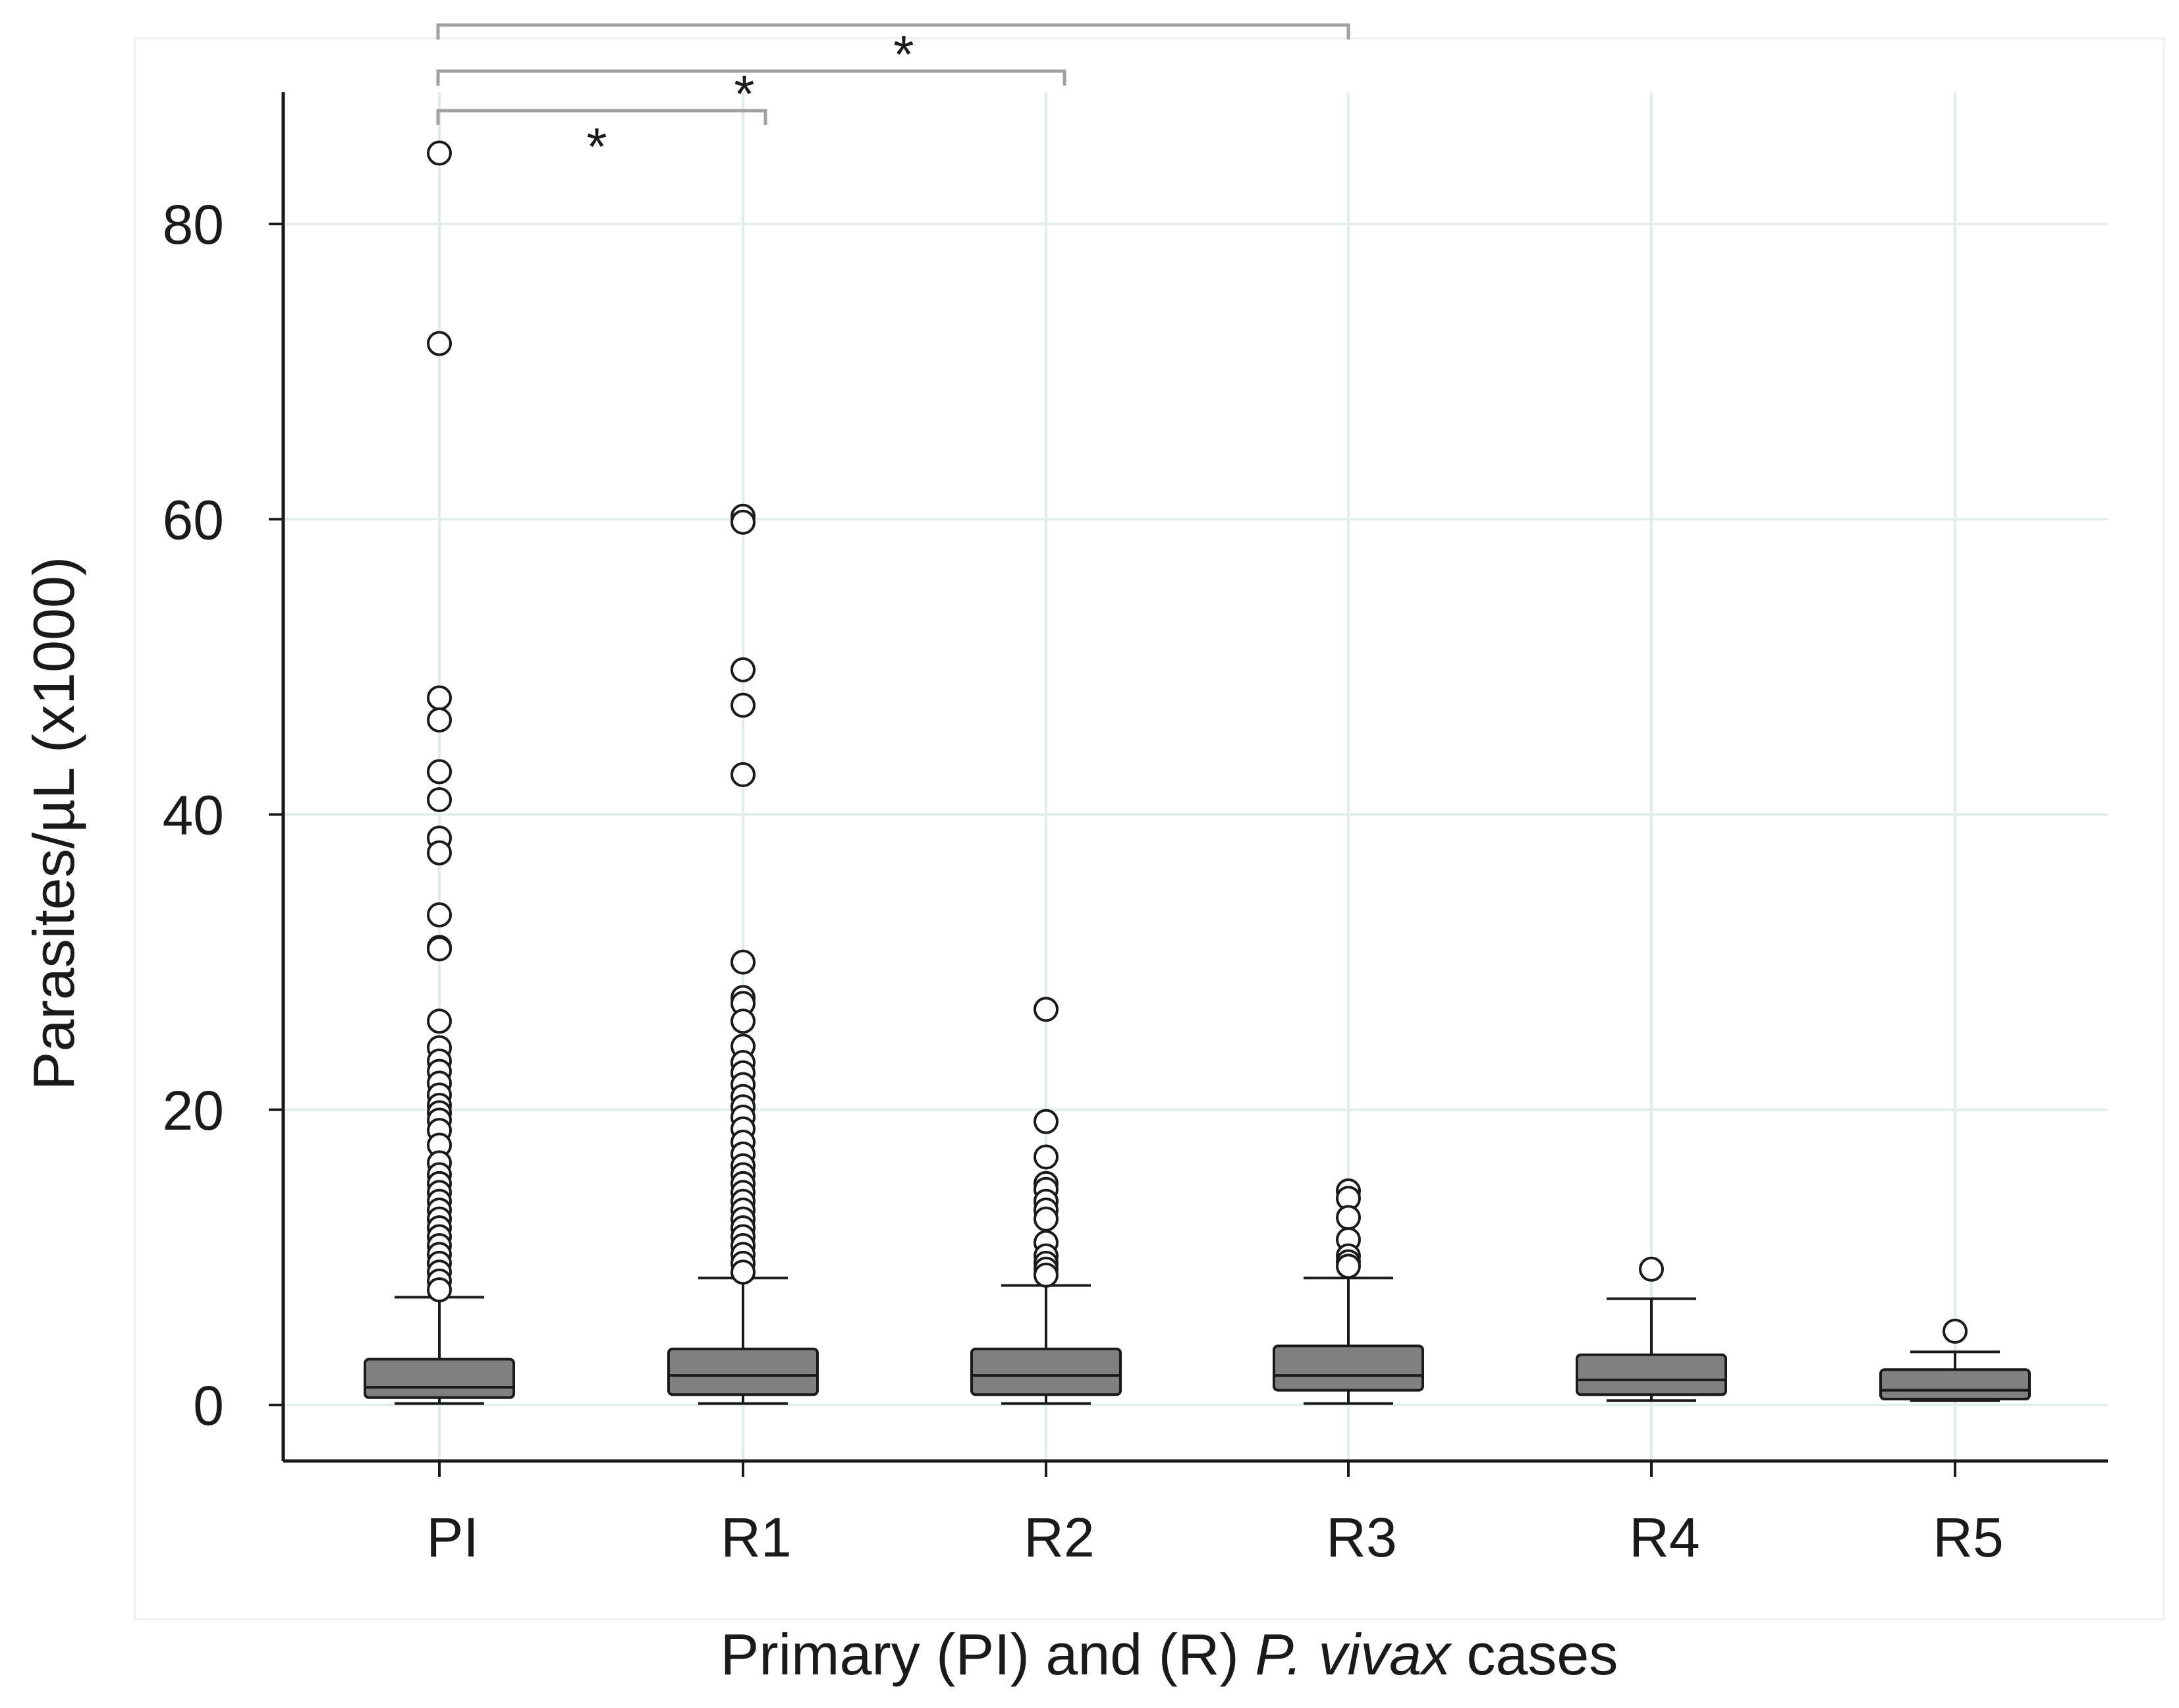  What do you see at coordinates (193, 225) in the screenshot?
I see `y-tick-label: 80` at bounding box center [193, 225].